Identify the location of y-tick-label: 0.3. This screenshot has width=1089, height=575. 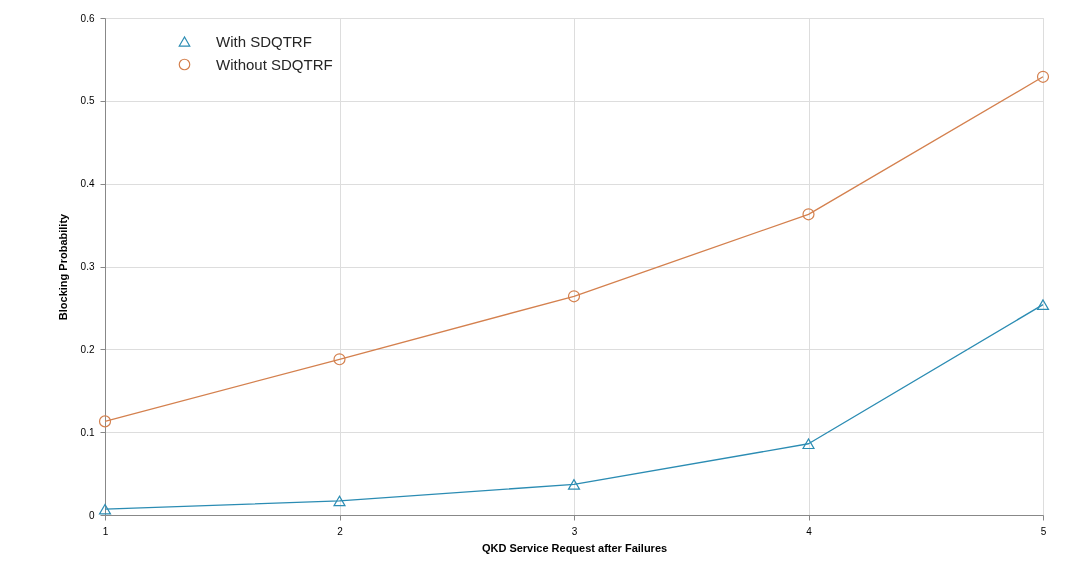
(87, 266).